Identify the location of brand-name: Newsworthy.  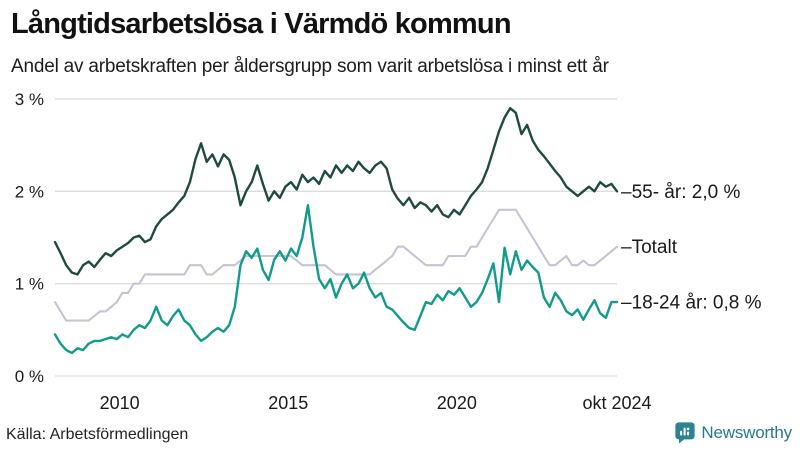
(746, 432).